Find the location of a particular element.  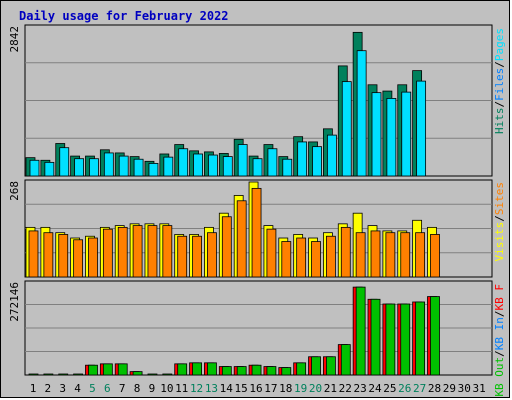

x-tick-label: 31 is located at coordinates (478, 388).